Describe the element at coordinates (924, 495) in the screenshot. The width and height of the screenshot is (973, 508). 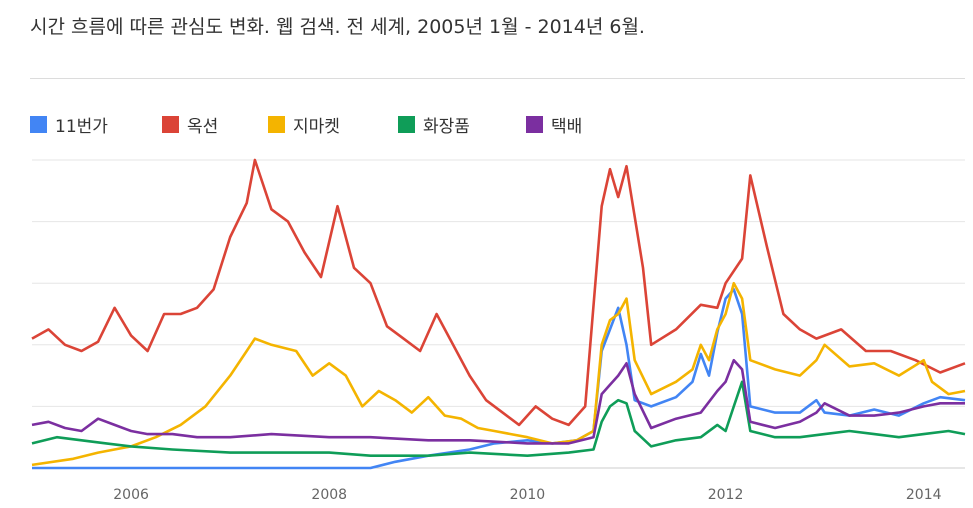
I see `x-tick-label: 2014` at that location.